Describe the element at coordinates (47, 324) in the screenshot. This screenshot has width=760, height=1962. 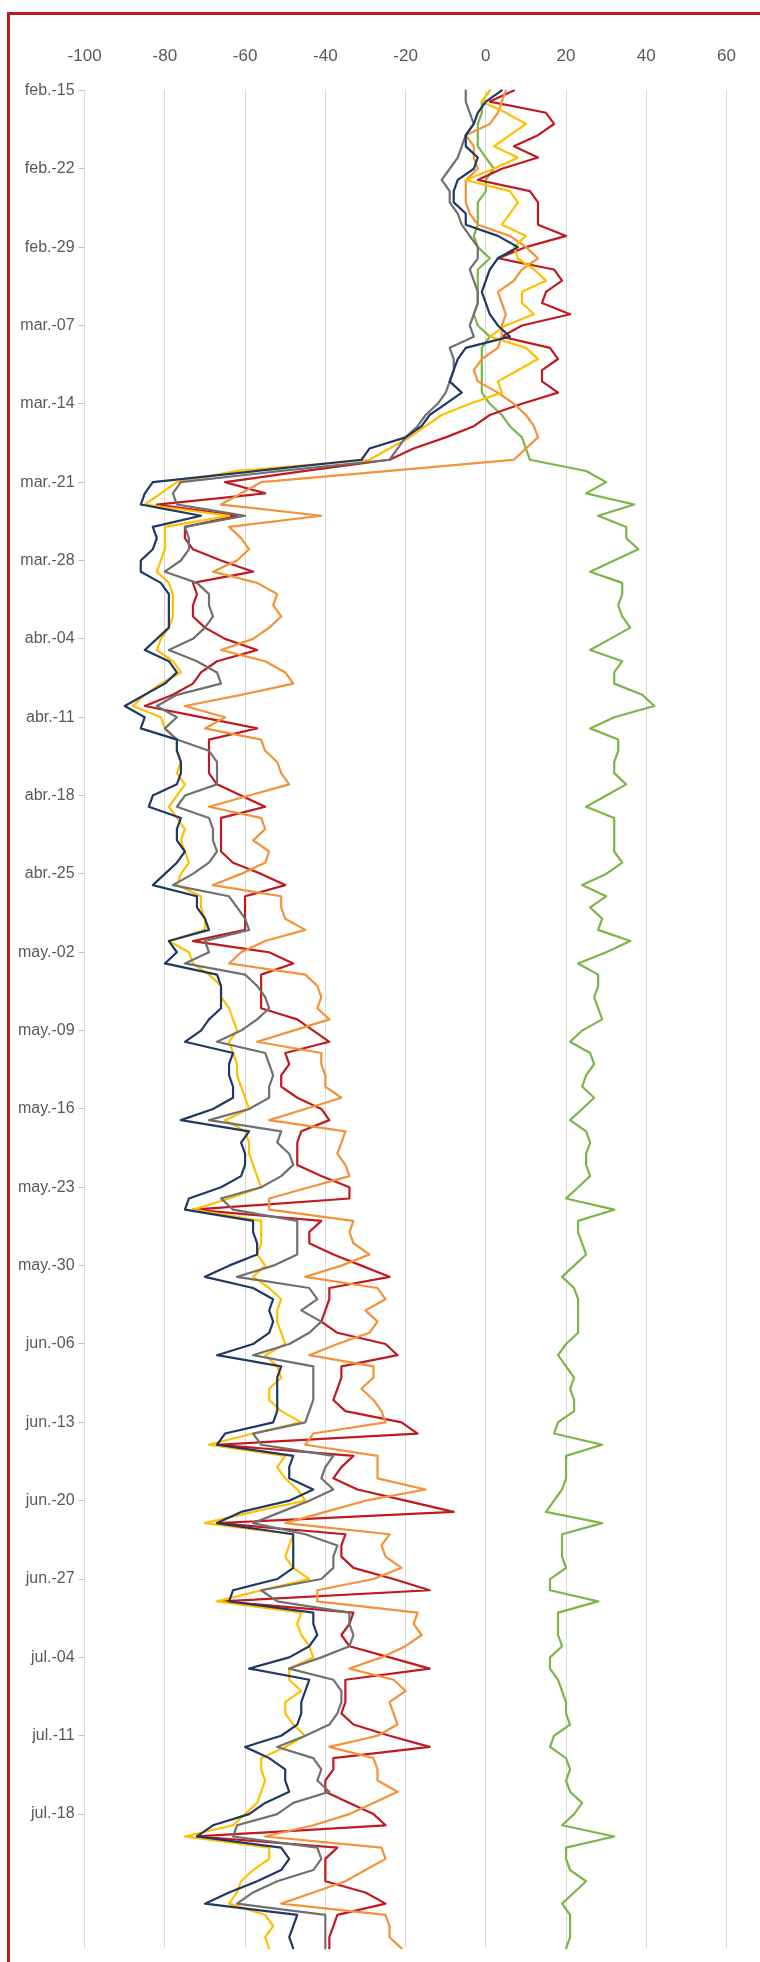
I see `y-tick-label: mar.-07` at that location.